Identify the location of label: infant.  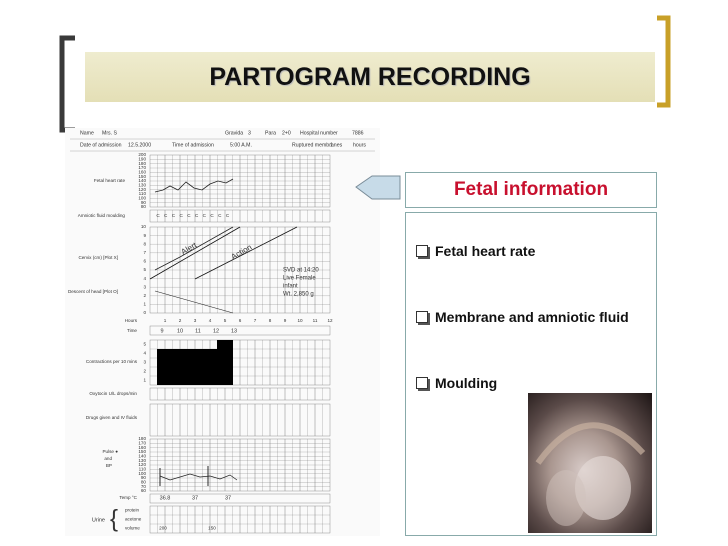
(290, 287).